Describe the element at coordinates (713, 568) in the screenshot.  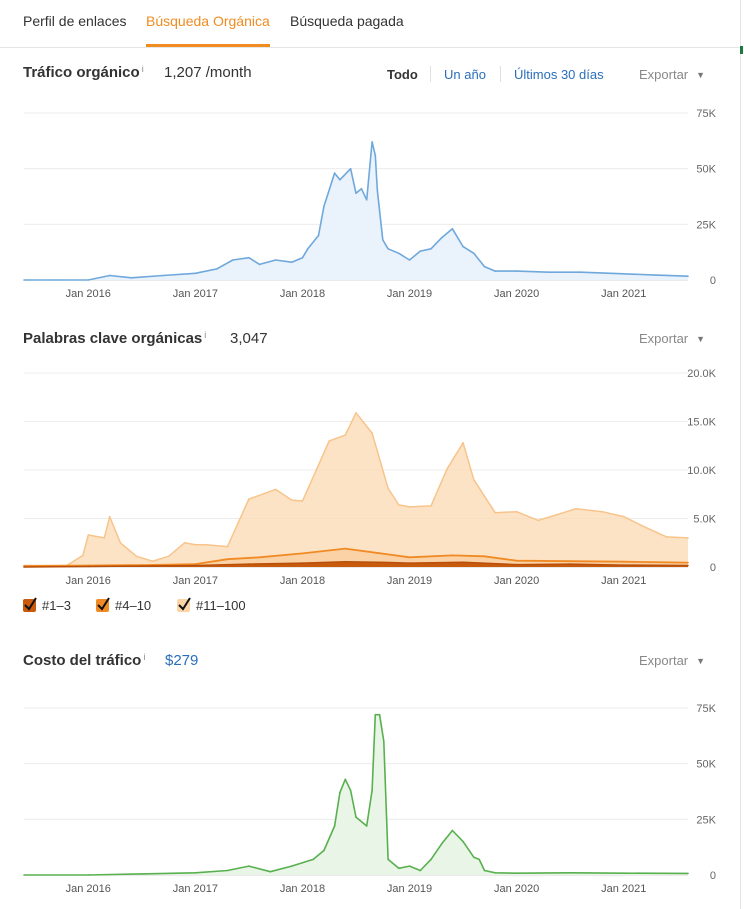
I see `y-tick-label: 0` at that location.